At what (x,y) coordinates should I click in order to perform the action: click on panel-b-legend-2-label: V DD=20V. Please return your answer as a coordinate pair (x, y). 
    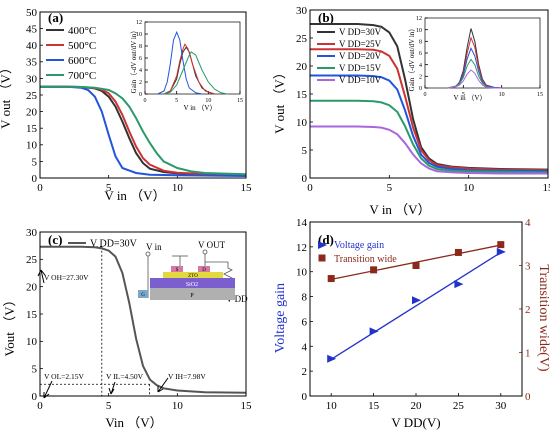
    Looking at the image, I should click on (360, 56).